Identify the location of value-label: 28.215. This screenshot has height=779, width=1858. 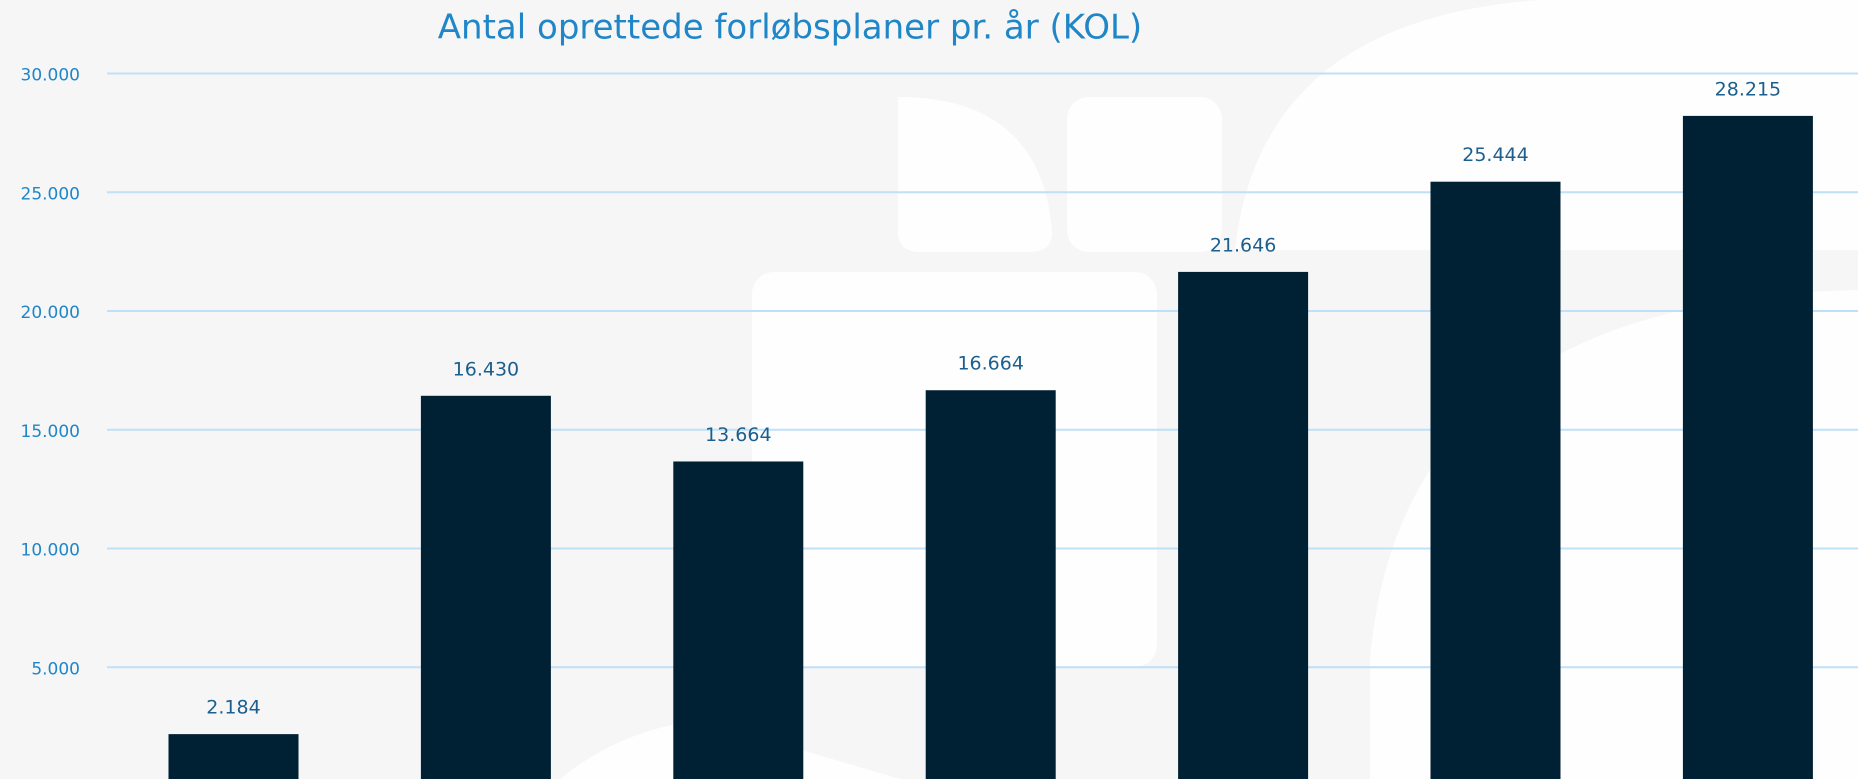
(1748, 89).